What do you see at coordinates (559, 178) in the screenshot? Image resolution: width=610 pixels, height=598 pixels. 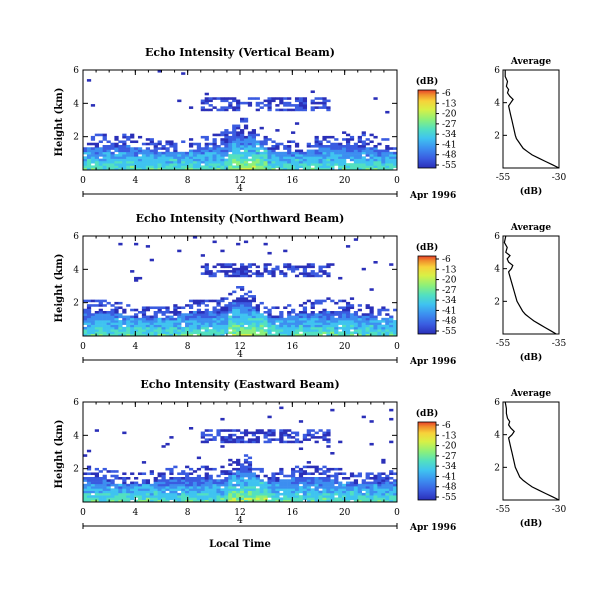 I see `profile-x-tick-label: -30` at bounding box center [559, 178].